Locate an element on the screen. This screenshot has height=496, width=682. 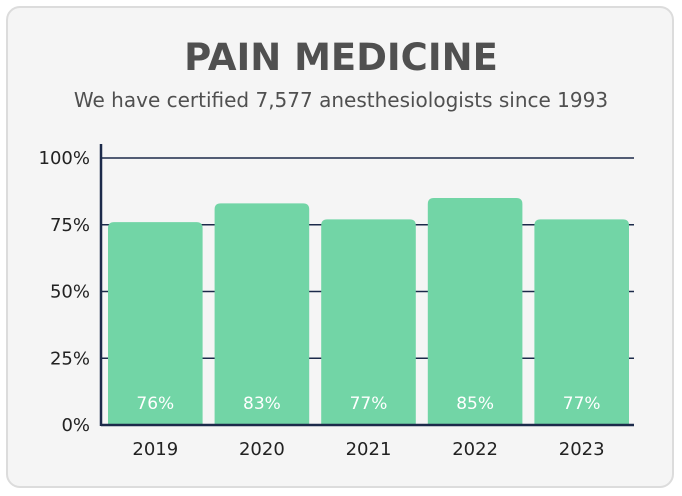
data-label-2021: 77% is located at coordinates (369, 404).